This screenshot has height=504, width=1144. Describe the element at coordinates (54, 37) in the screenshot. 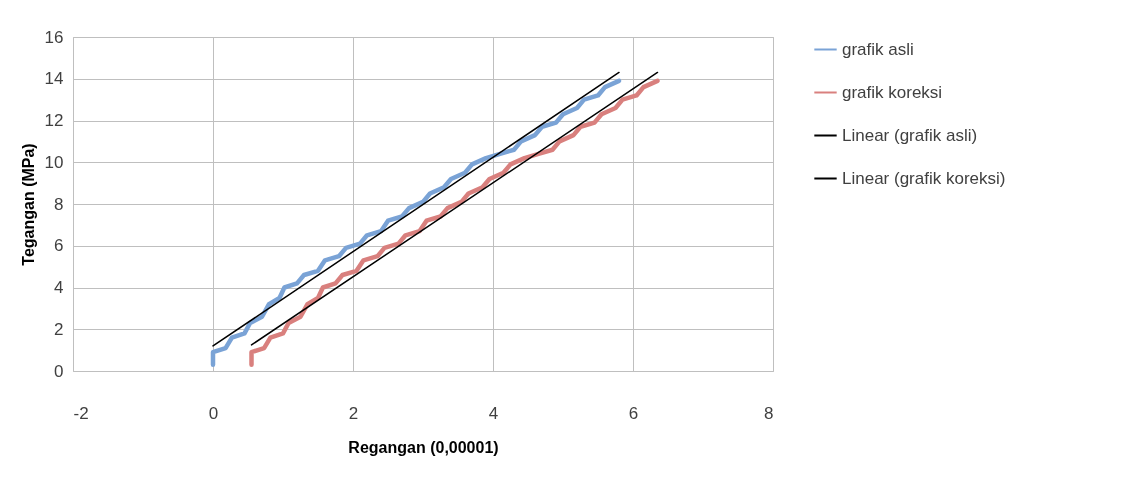

I see `y-tick-label: 16` at that location.